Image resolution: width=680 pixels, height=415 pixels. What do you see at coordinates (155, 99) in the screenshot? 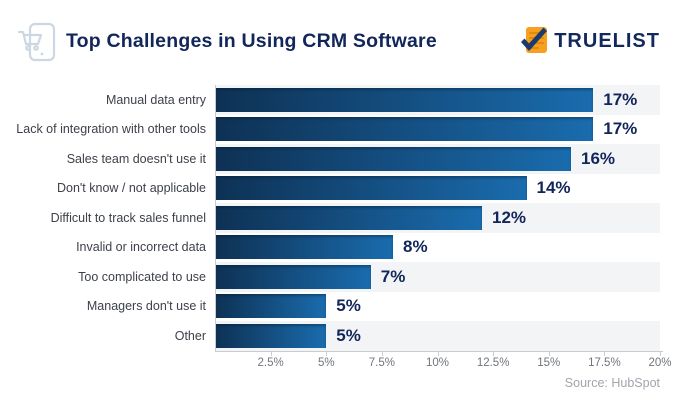
I see `category-label: Manual data entry` at bounding box center [155, 99].